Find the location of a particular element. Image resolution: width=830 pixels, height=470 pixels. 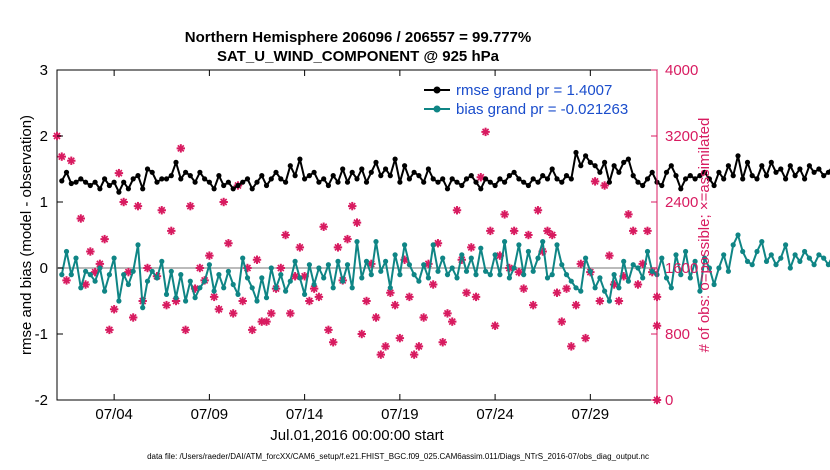

x-axis-label: Jul.01,2016 00:00:00 start is located at coordinates (357, 435).